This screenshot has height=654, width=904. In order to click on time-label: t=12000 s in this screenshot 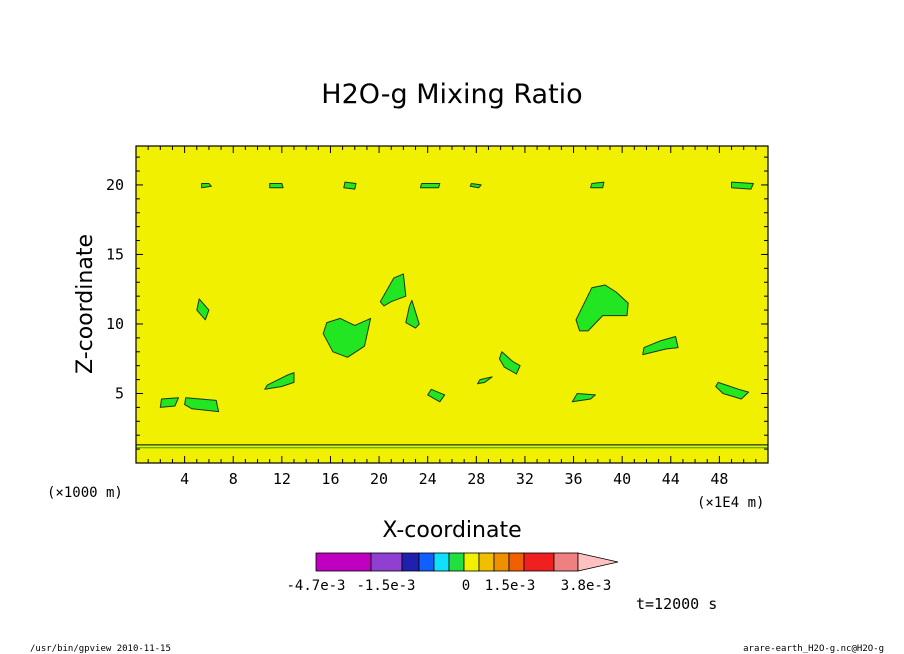, I will do `click(676, 604)`.